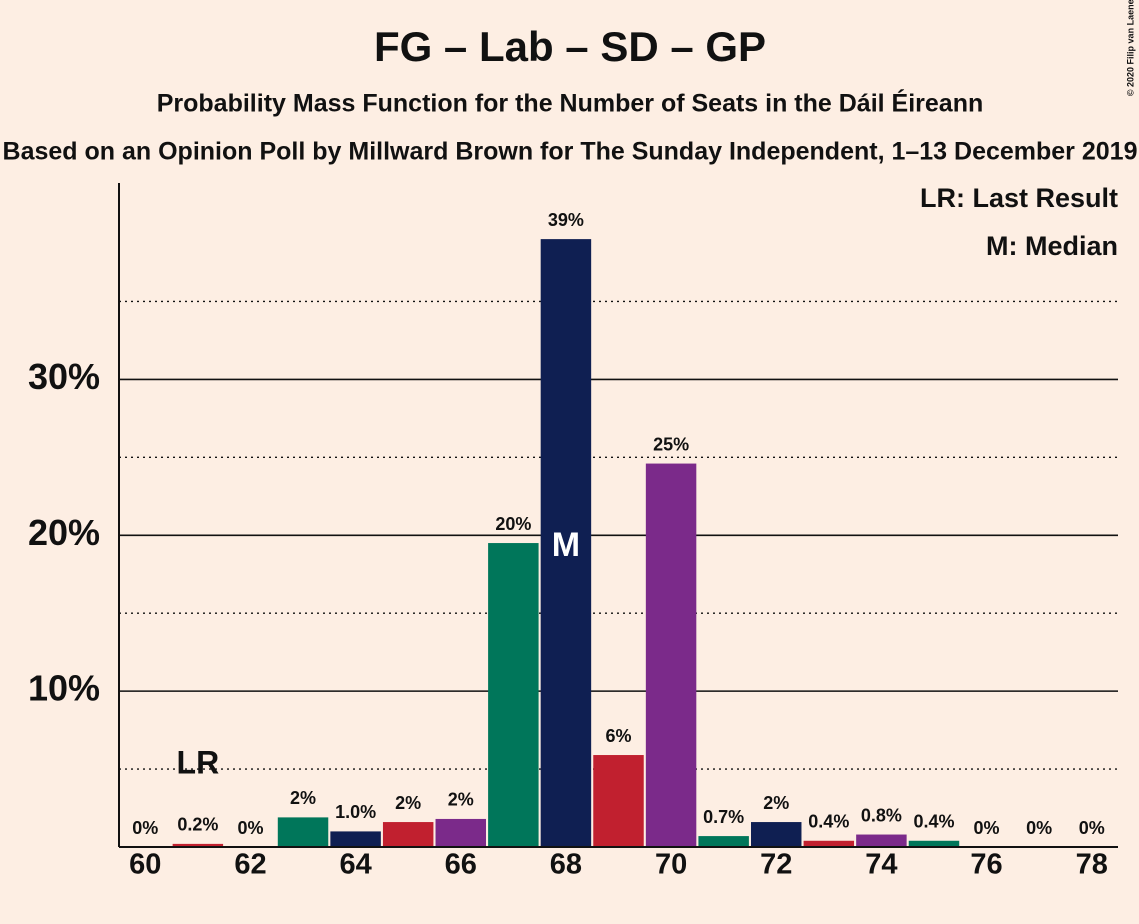 The width and height of the screenshot is (1139, 924). What do you see at coordinates (1052, 246) in the screenshot?
I see `legend-entry: M: Median` at bounding box center [1052, 246].